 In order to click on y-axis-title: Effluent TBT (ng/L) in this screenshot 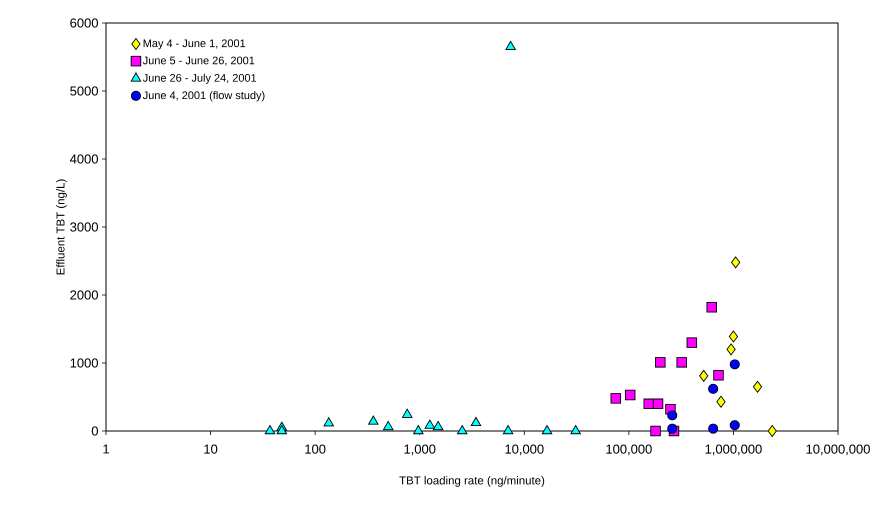, I will do `click(61, 226)`.